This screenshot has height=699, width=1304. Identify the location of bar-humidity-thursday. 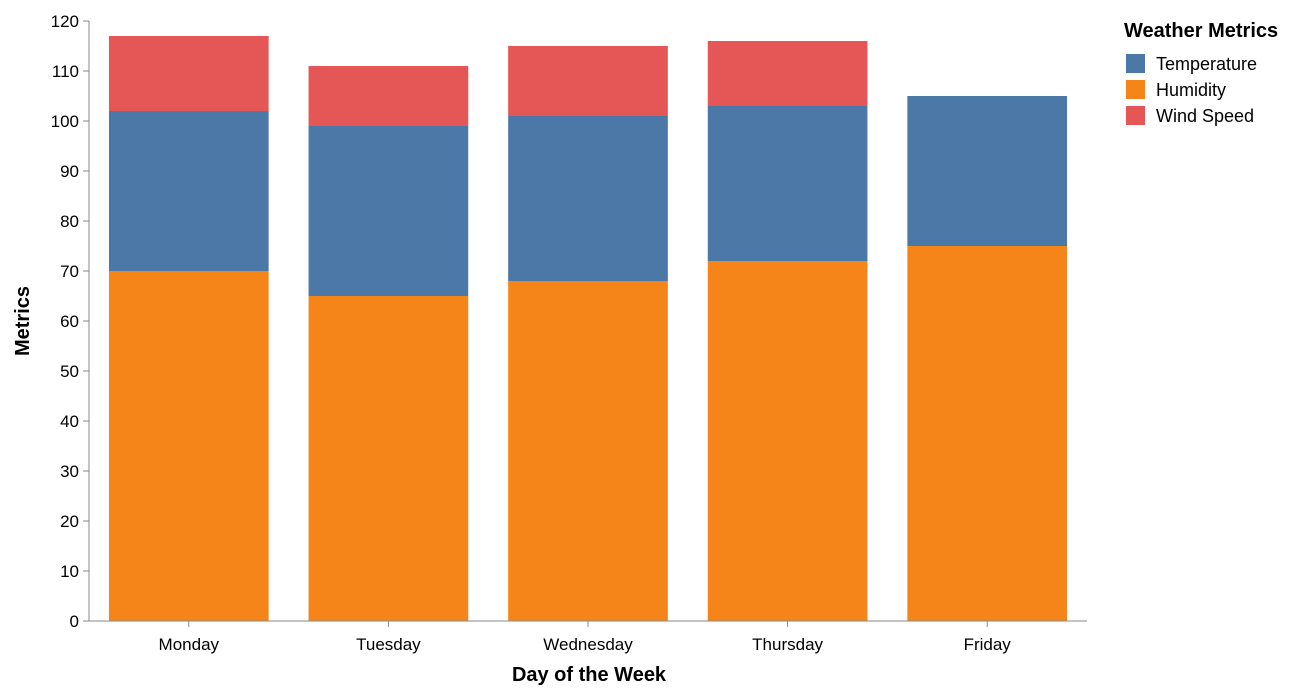
(787, 441).